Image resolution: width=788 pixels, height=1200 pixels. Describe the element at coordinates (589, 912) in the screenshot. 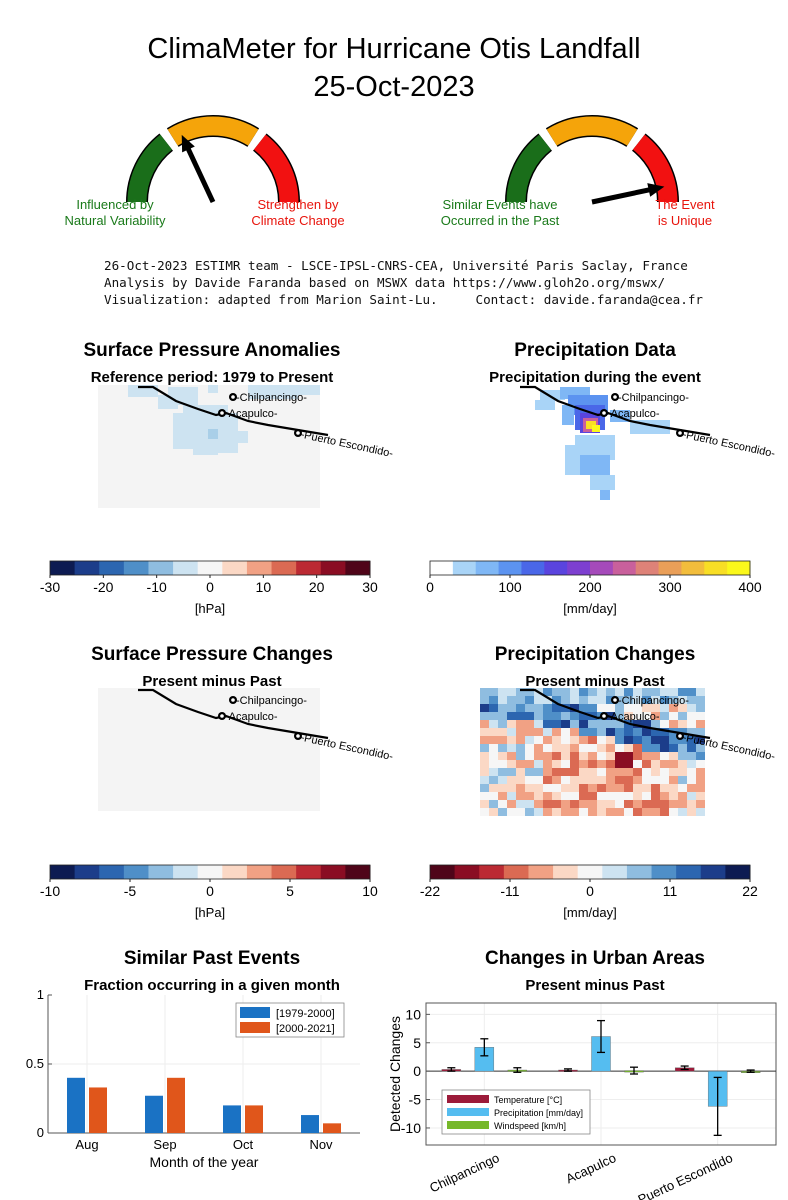

I see `colorbar-unit: [mm/day]` at that location.